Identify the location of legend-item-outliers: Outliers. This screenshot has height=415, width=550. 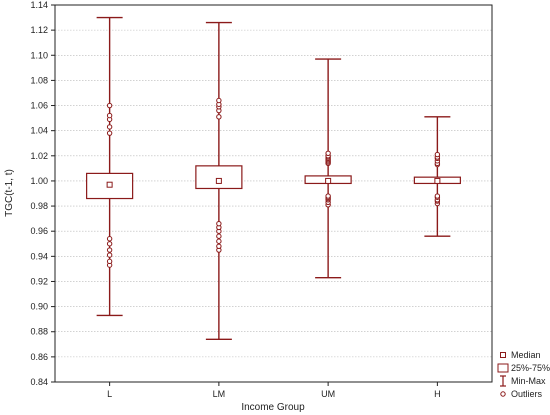
(521, 394).